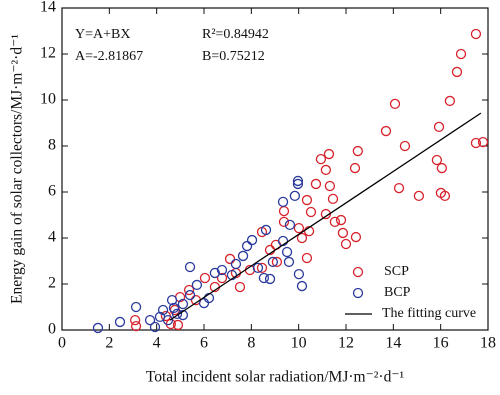 The width and height of the screenshot is (500, 395). Describe the element at coordinates (62, 343) in the screenshot. I see `x-tick-label: 0` at that location.